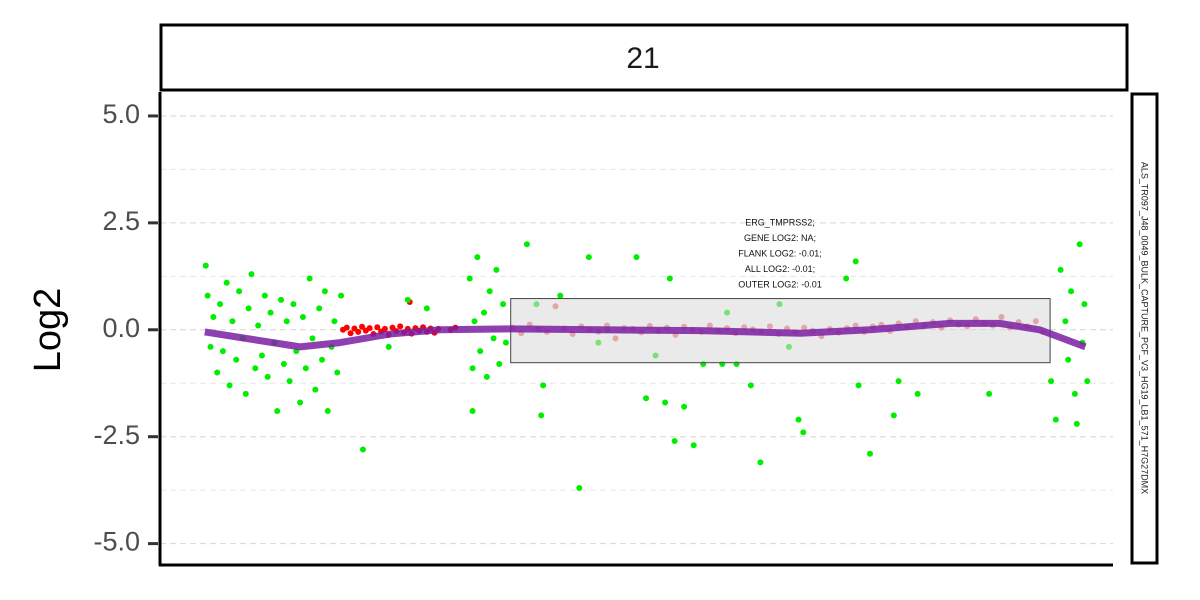  I want to click on y-tick-label: 0.0, so click(121, 328).